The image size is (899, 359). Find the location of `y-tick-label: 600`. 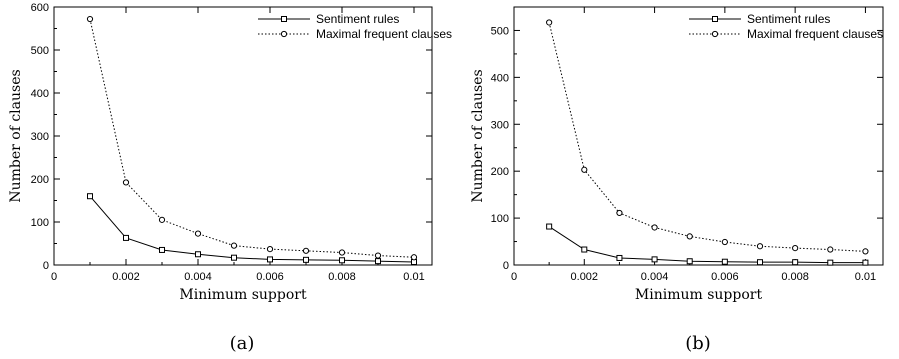

y-tick-label: 600 is located at coordinates (40, 8).